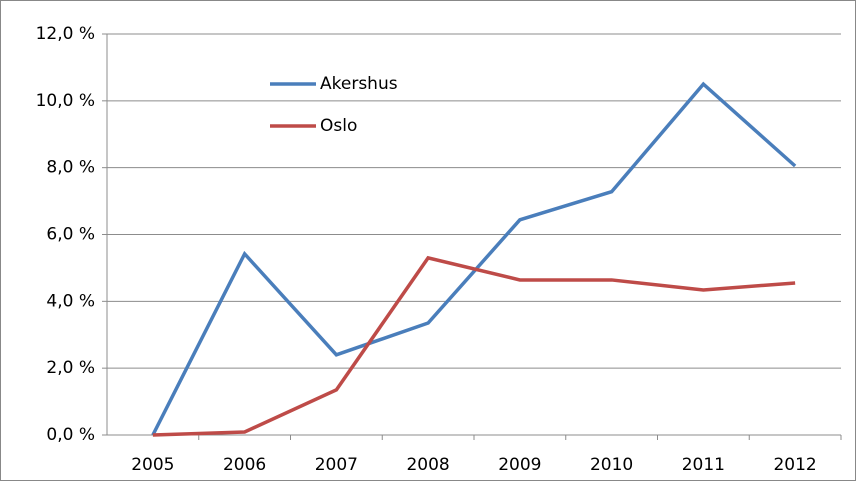 The image size is (862, 482). I want to click on y-tick-label: 2,0 %, so click(70, 368).